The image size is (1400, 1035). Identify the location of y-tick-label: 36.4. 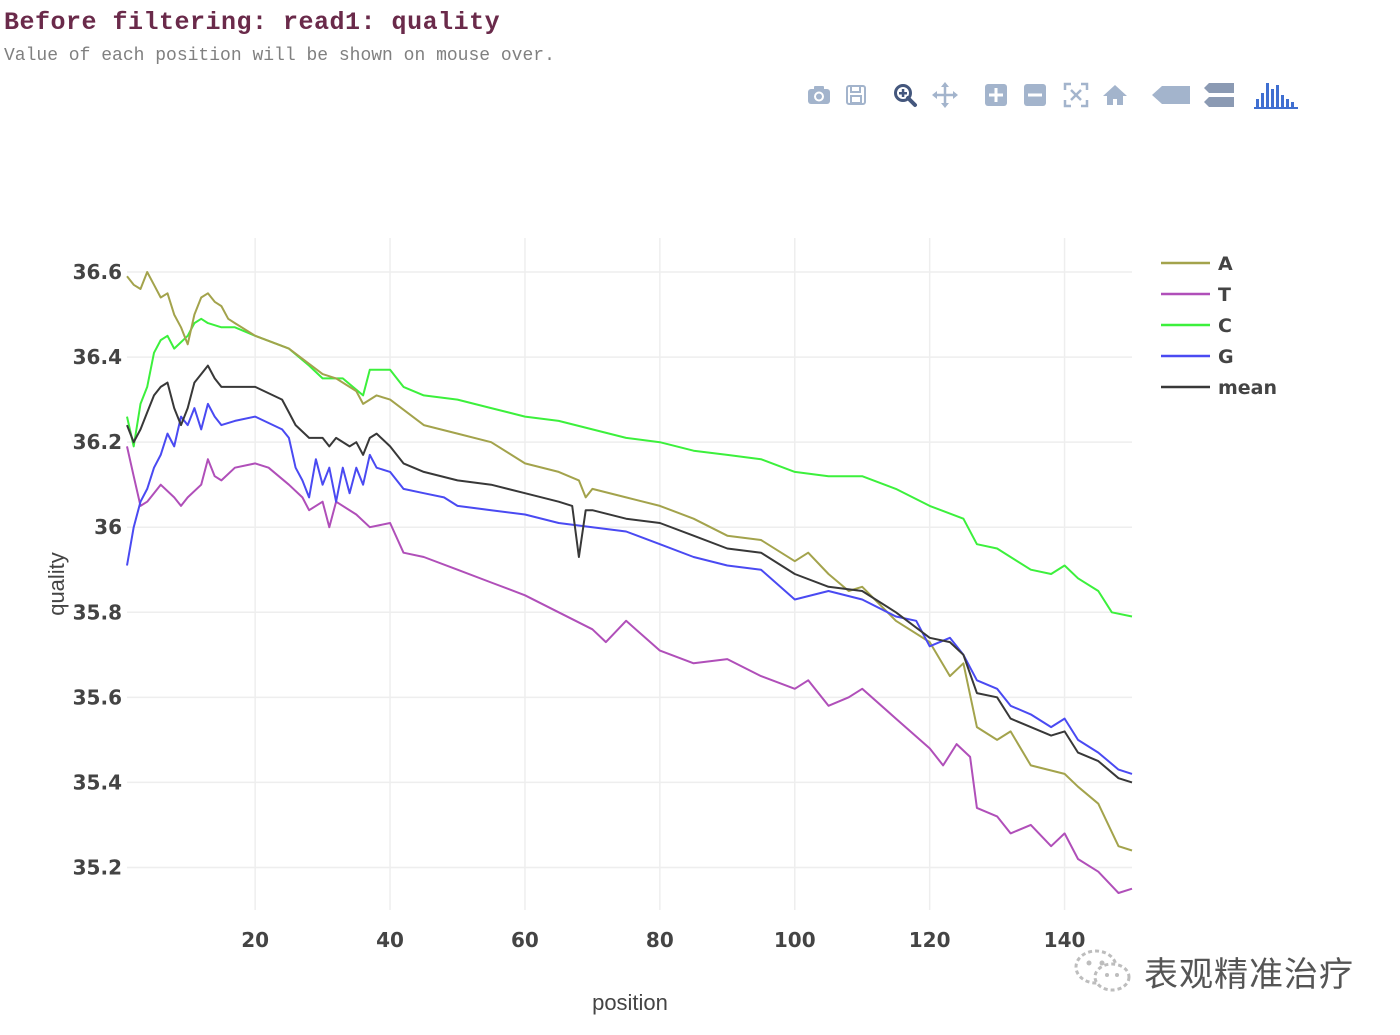
(97, 357).